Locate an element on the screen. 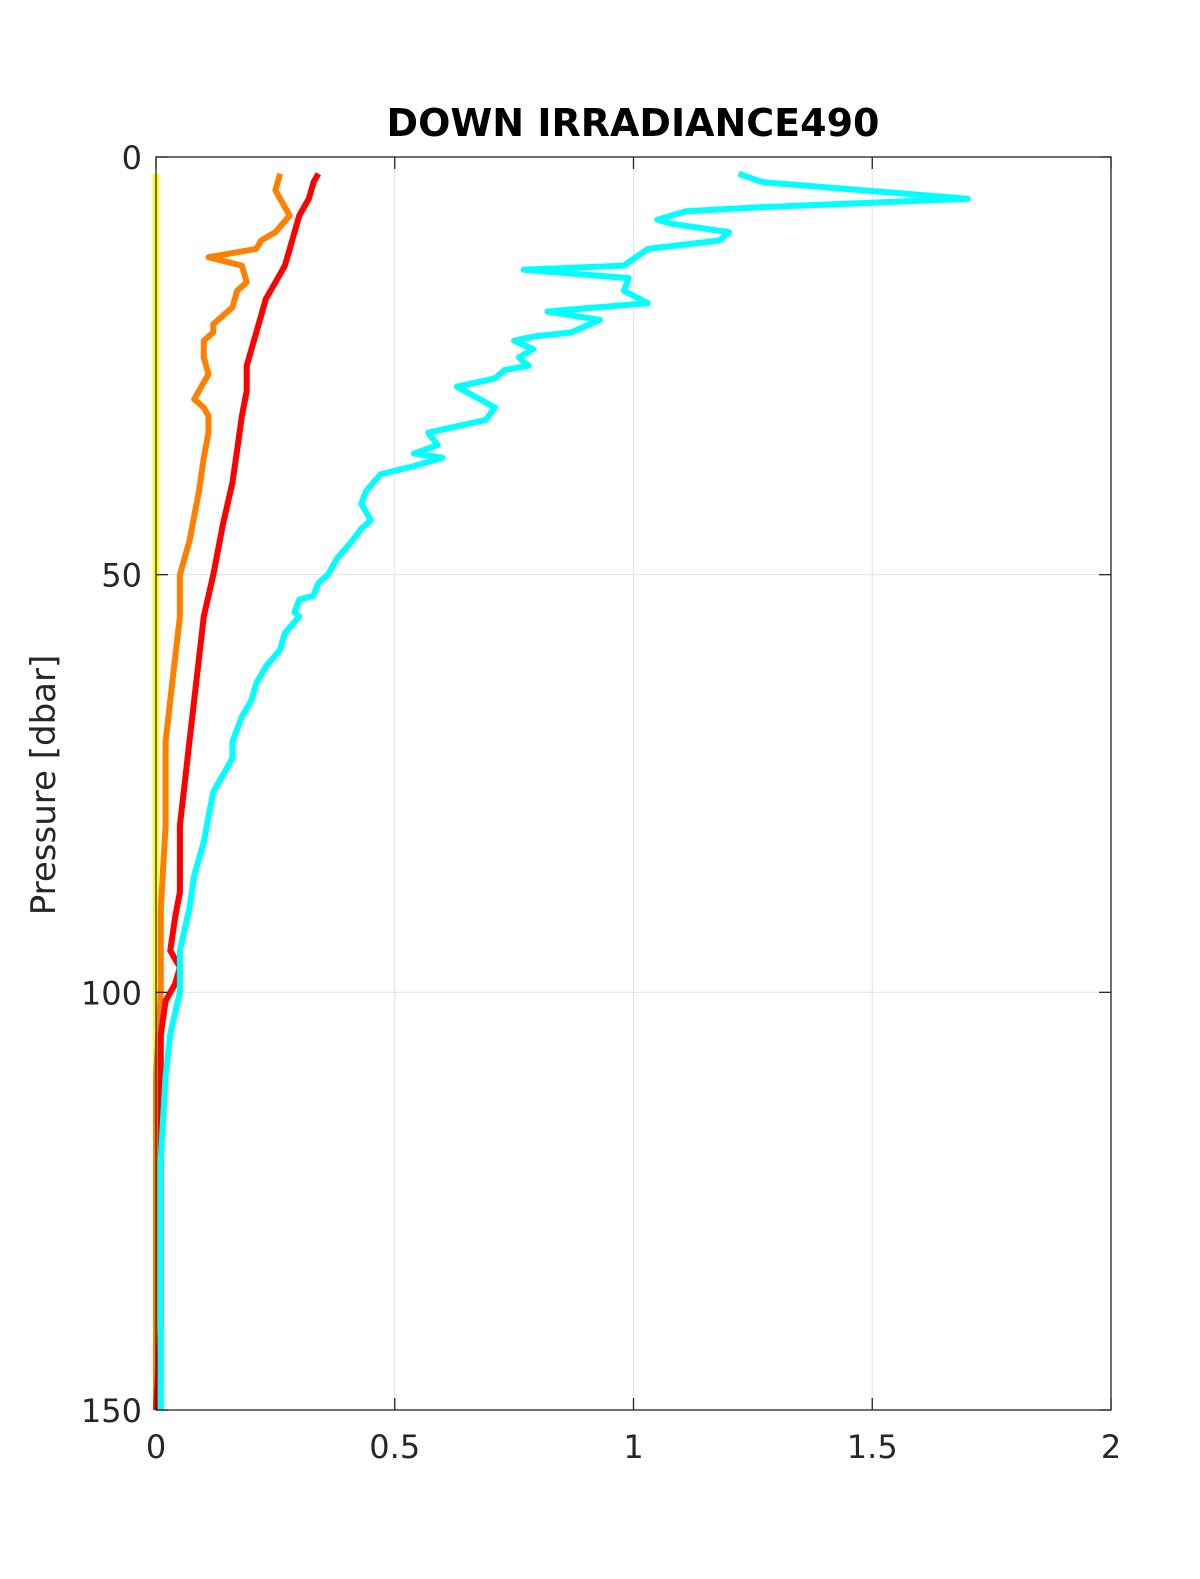  x-tick-label: 0.5 is located at coordinates (394, 1447).